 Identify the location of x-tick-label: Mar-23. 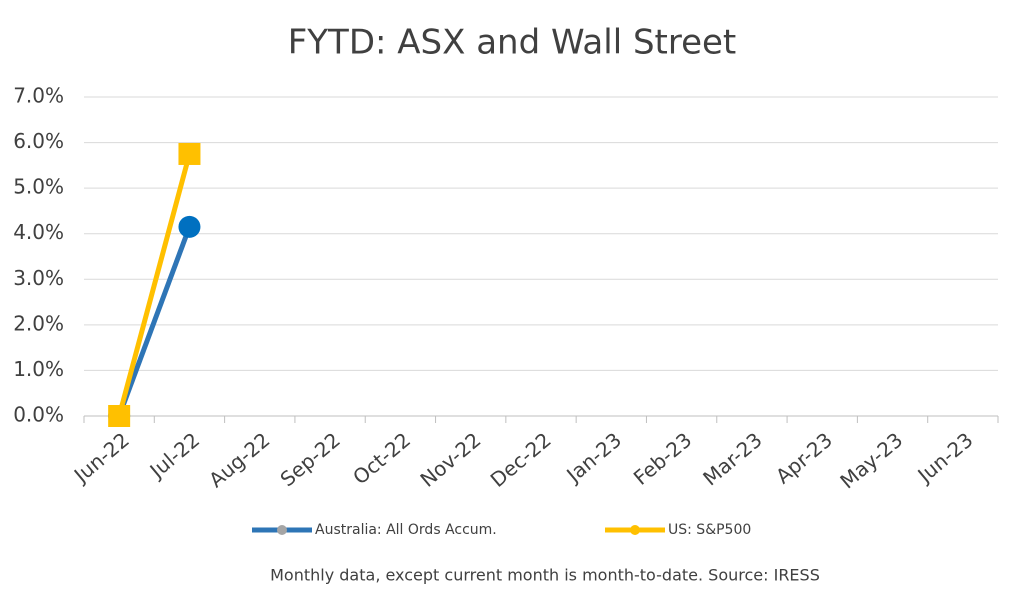
(732, 459).